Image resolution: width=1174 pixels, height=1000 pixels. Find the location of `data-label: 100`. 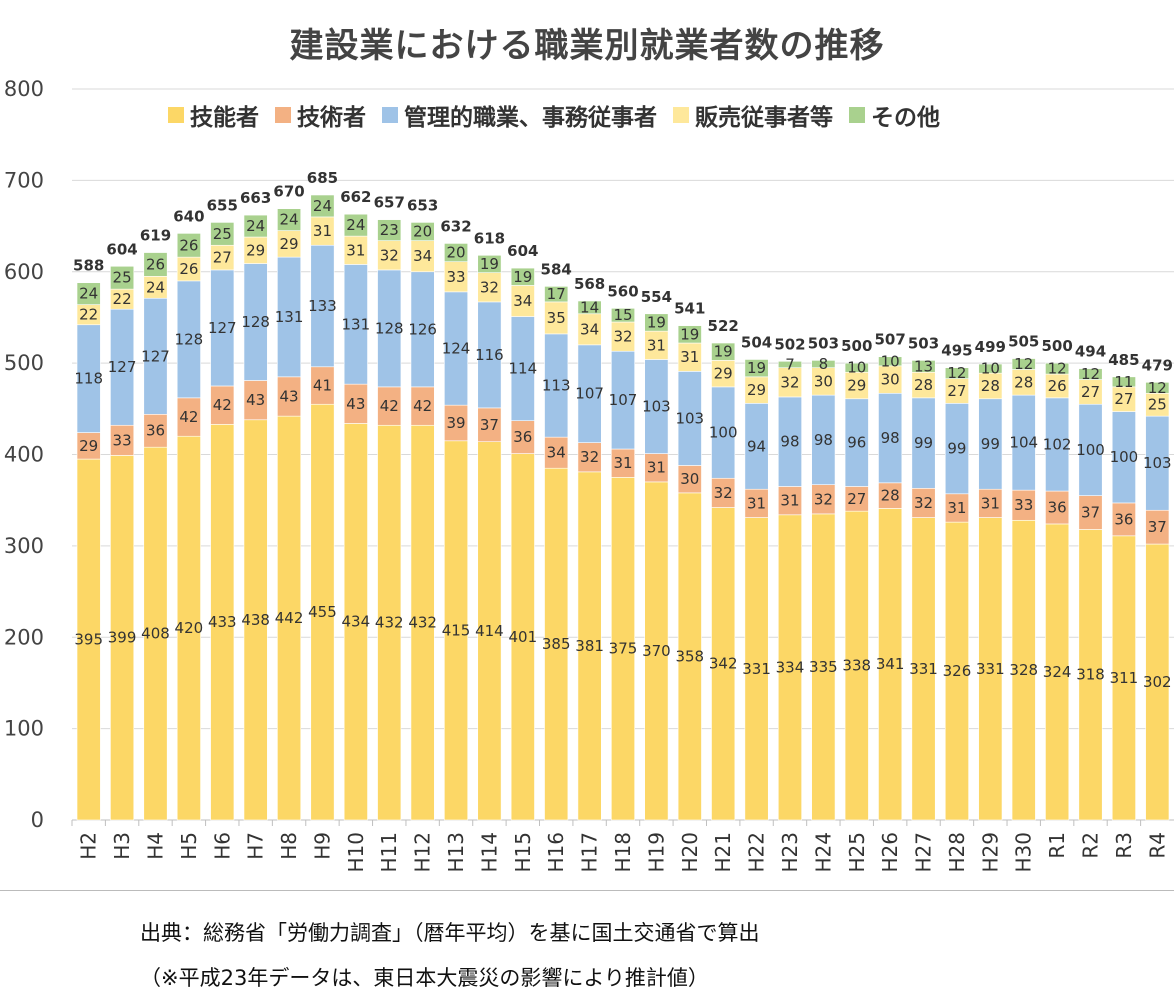

data-label: 100 is located at coordinates (723, 433).